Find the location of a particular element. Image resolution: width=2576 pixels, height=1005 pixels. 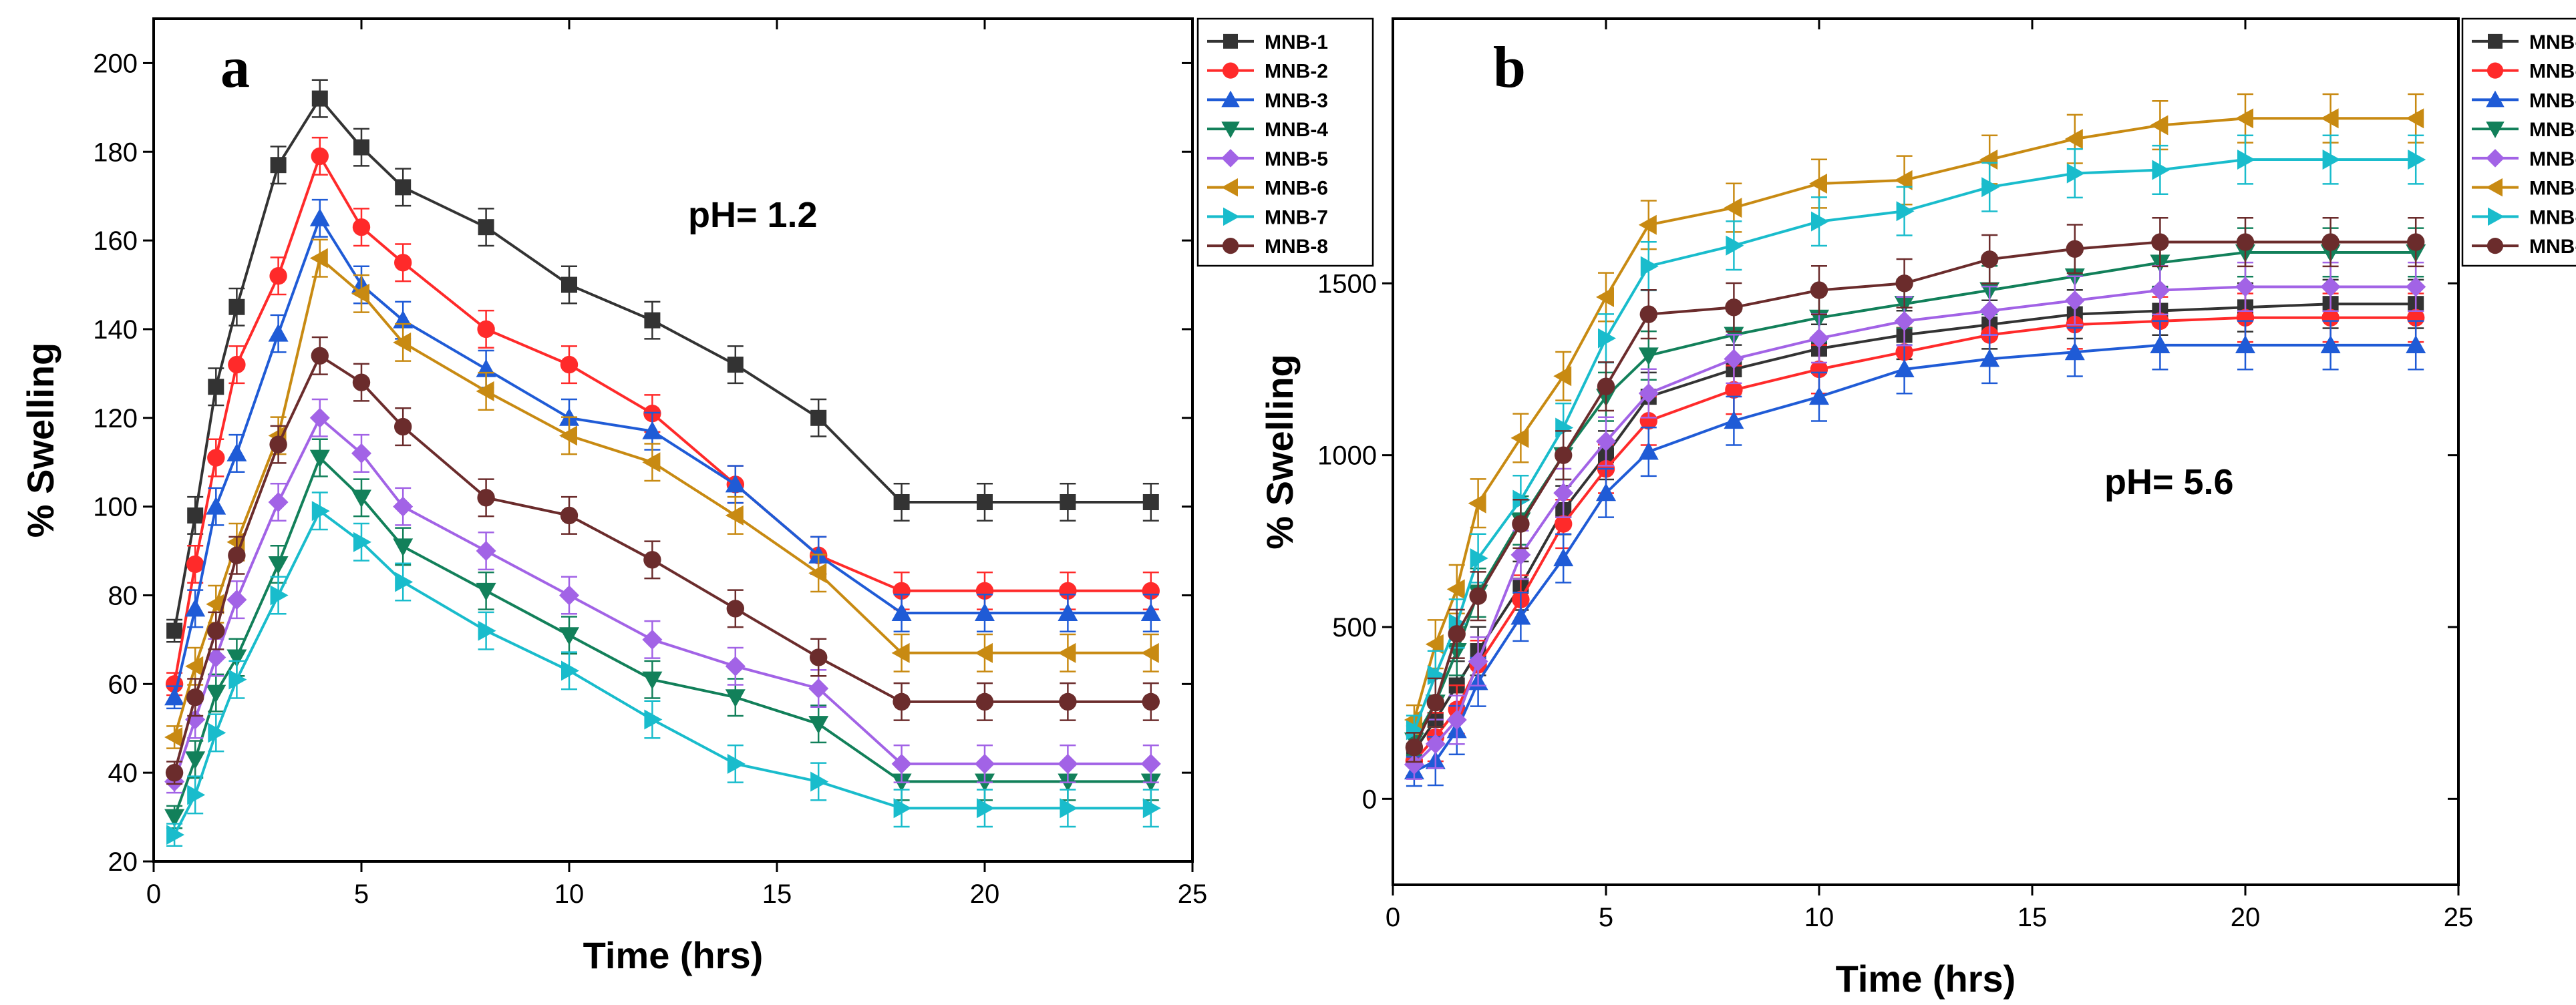

x-tick-label: 20 is located at coordinates (985, 894).